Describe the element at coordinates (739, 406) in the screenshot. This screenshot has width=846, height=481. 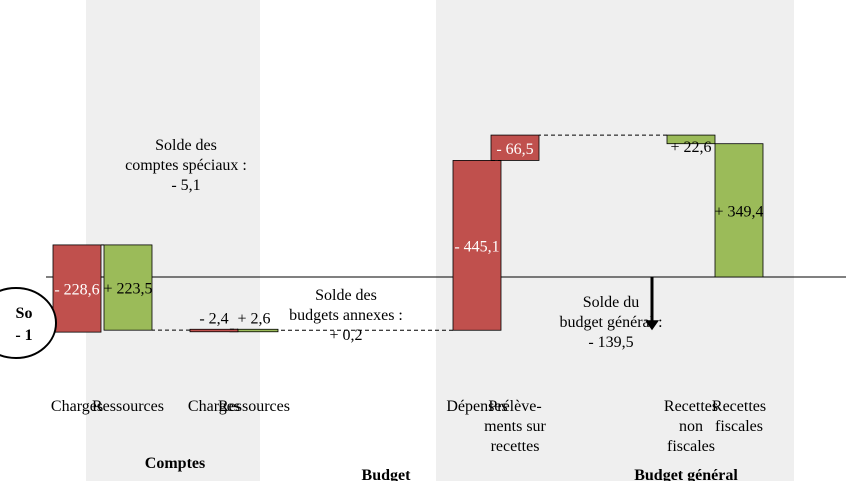
I see `category-label-1: Recettes` at that location.